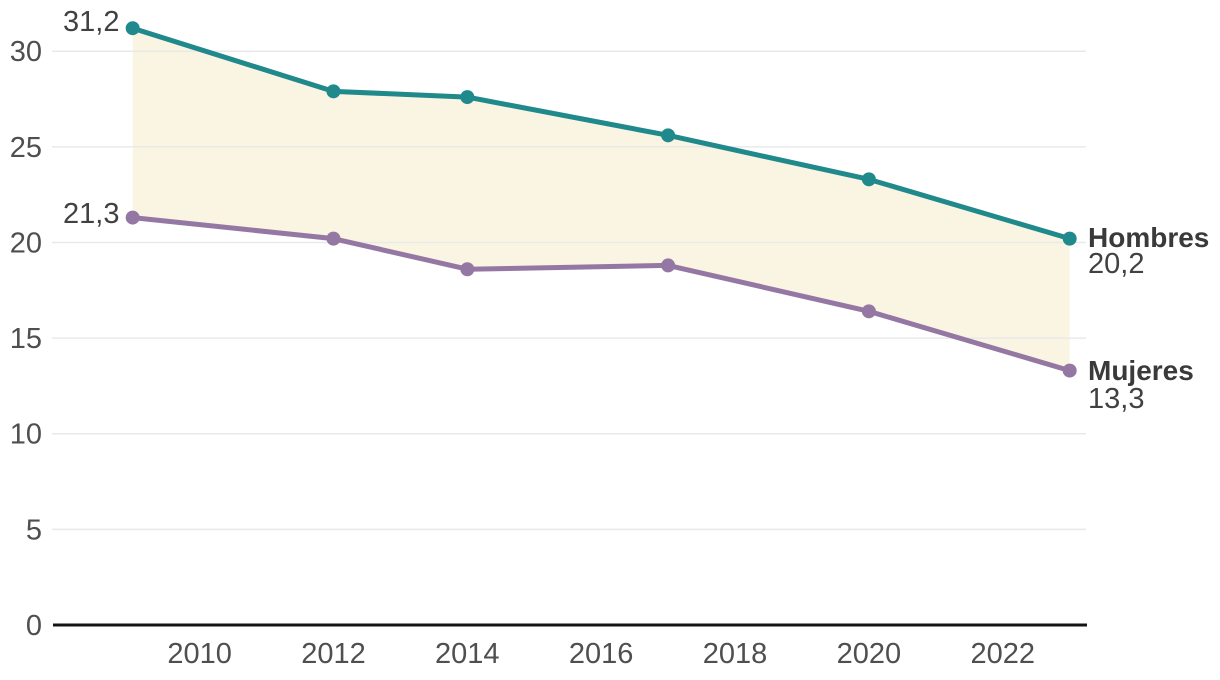 This screenshot has height=680, width=1220. Describe the element at coordinates (333, 238) in the screenshot. I see `data-point-mujeres-2012` at that location.